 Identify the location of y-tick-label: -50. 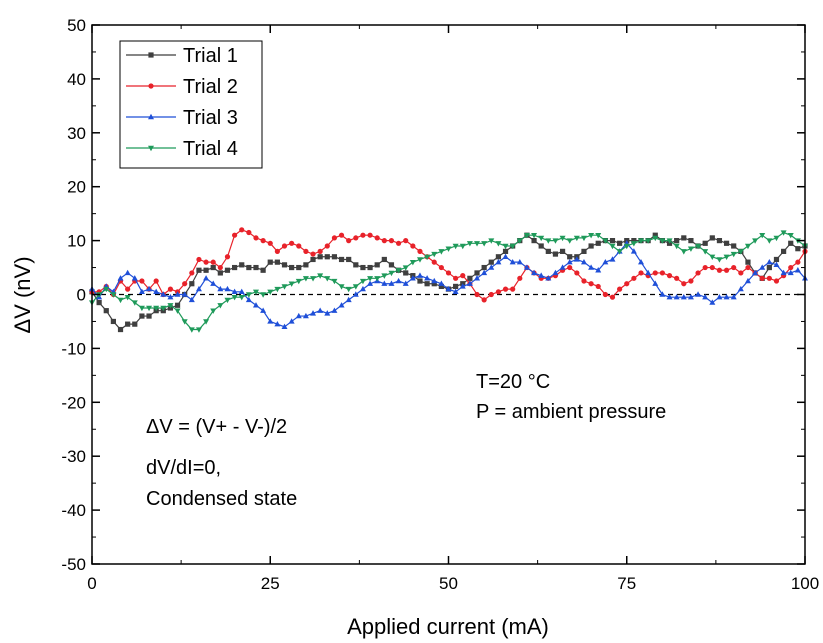
(73, 564).